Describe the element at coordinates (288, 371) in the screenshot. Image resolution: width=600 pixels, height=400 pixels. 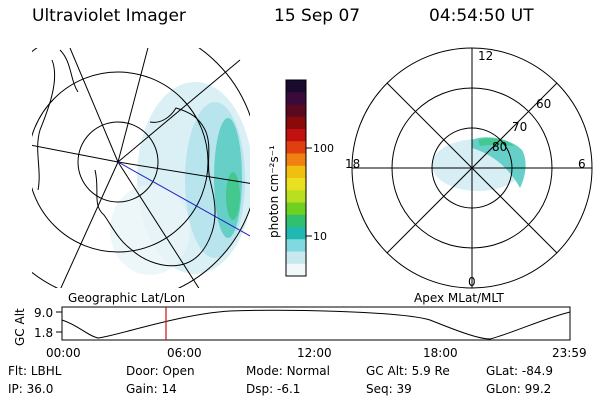
I see `info-mode: Mode: Normal` at that location.